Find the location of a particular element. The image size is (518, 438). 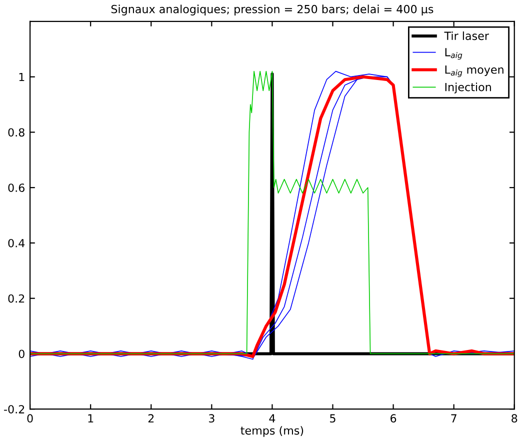

y-tick-label: 0 is located at coordinates (21, 354).